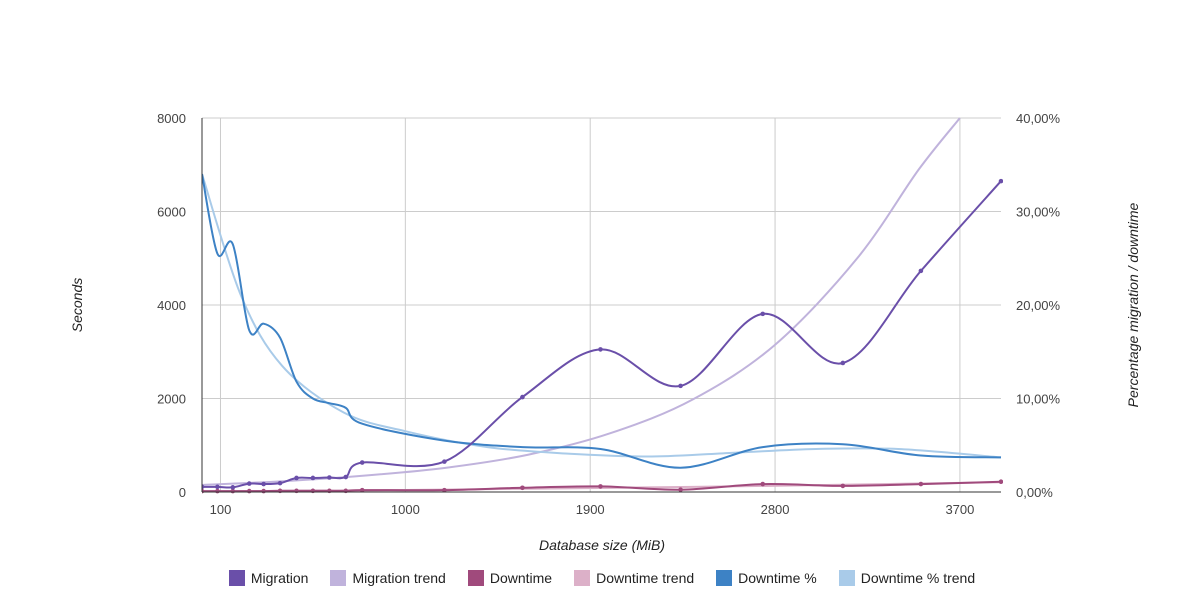 The width and height of the screenshot is (1204, 609). I want to click on series-downtime, so click(602, 486).